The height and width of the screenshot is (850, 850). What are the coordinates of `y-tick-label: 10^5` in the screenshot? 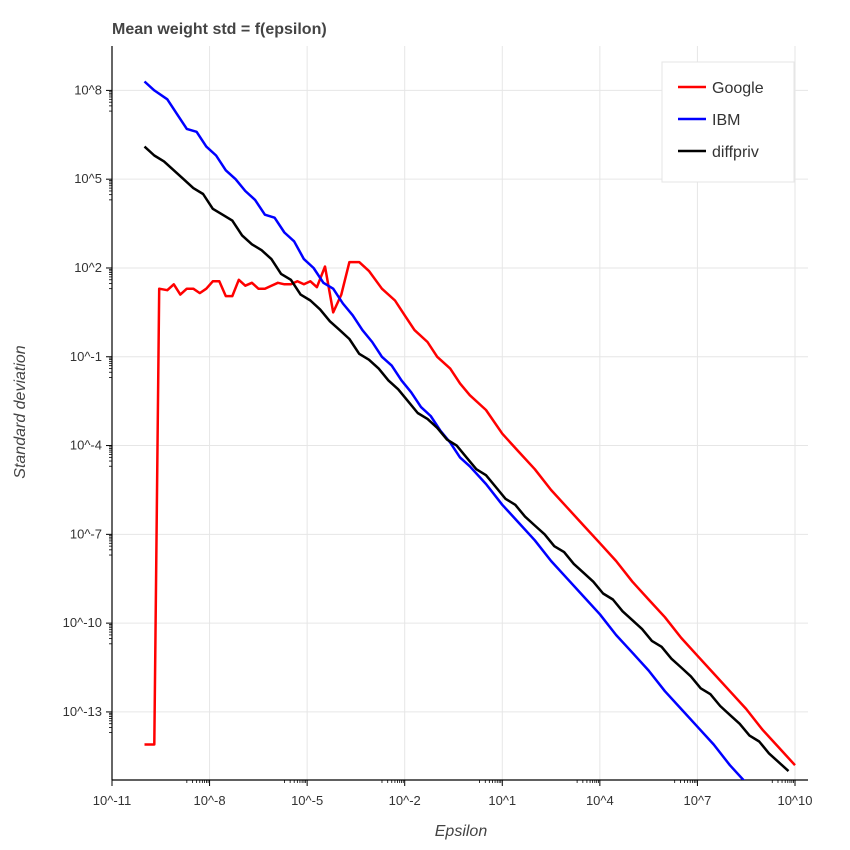 It's located at (88, 178).